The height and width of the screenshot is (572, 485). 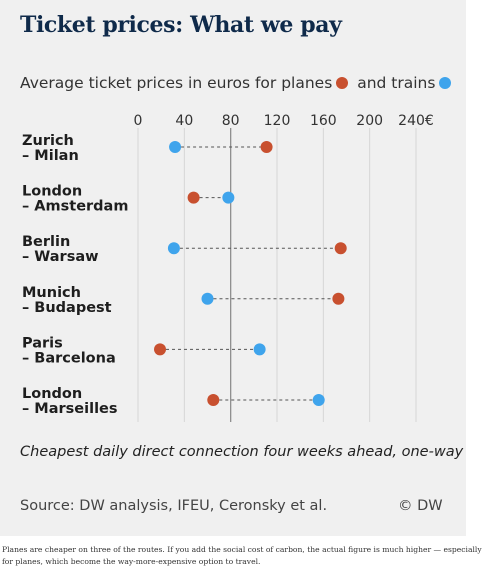 I want to click on credit-text: © DW, so click(x=420, y=506).